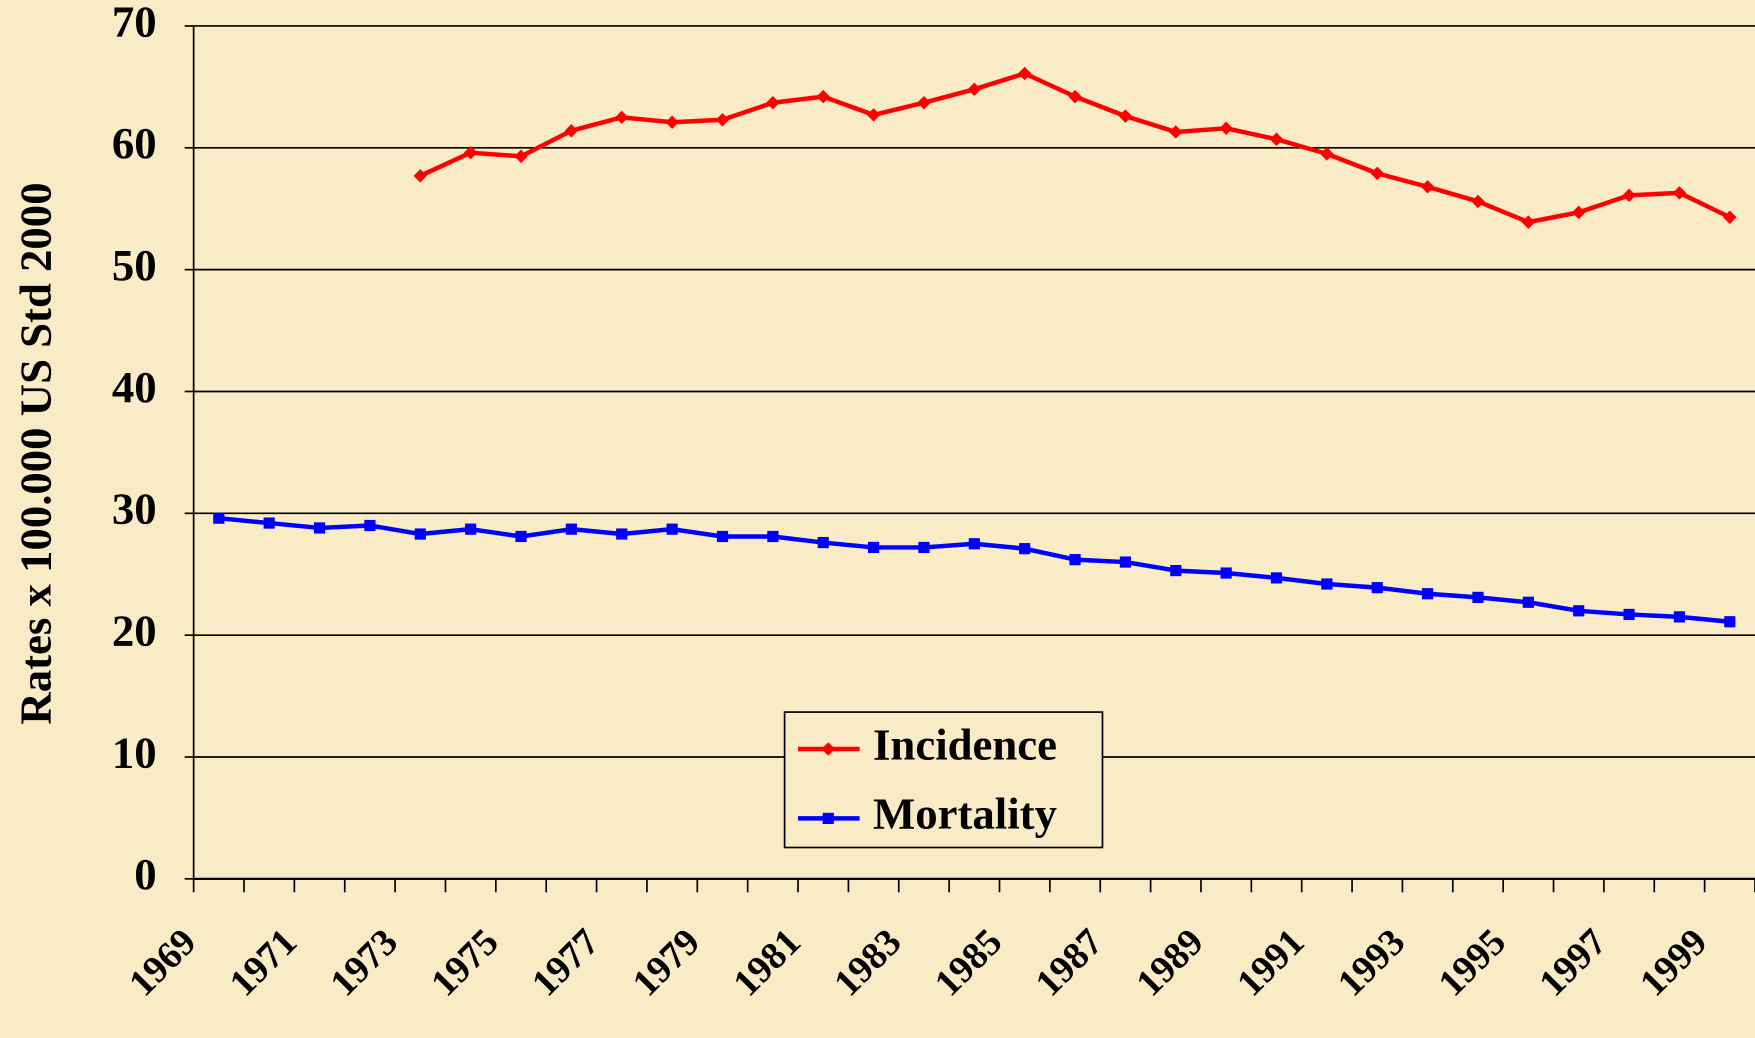  Describe the element at coordinates (264, 963) in the screenshot. I see `x-tick-label: 1971` at that location.